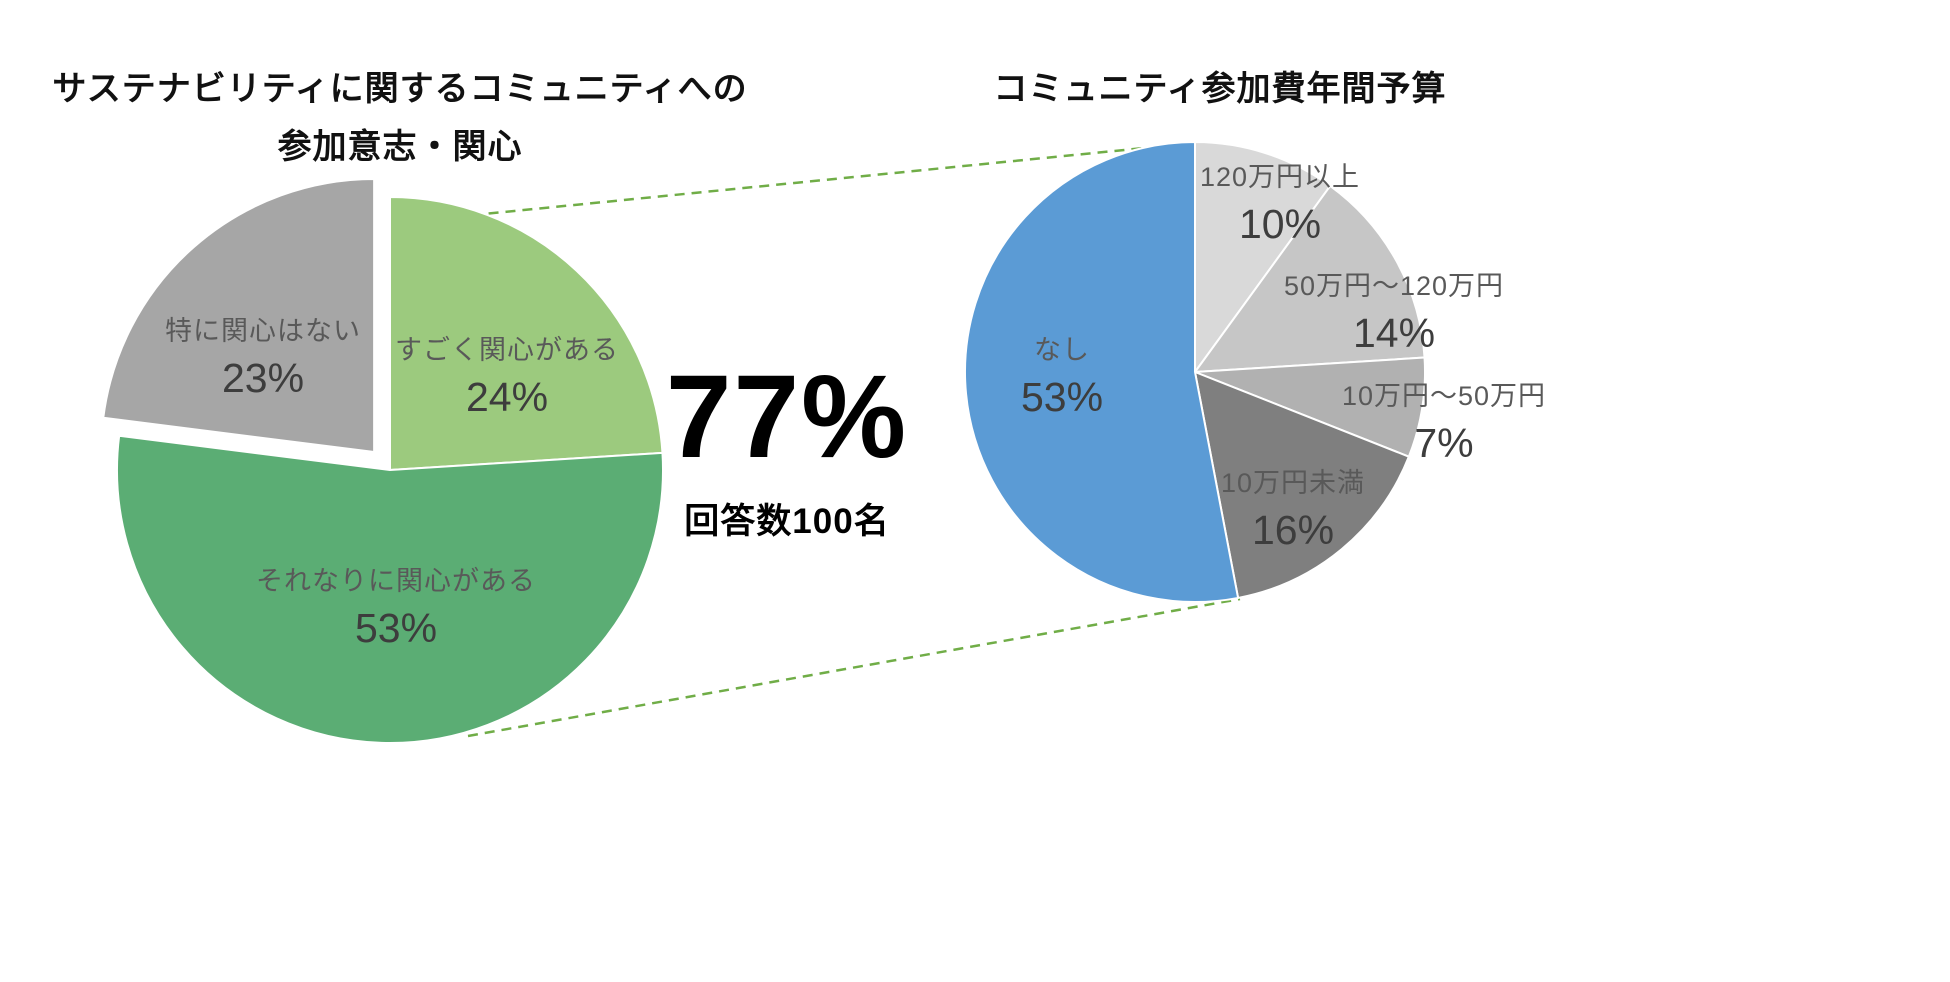 The width and height of the screenshot is (1950, 982). What do you see at coordinates (1220, 89) in the screenshot?
I see `right-chart-title: コミュニティ参加費年間予算` at bounding box center [1220, 89].